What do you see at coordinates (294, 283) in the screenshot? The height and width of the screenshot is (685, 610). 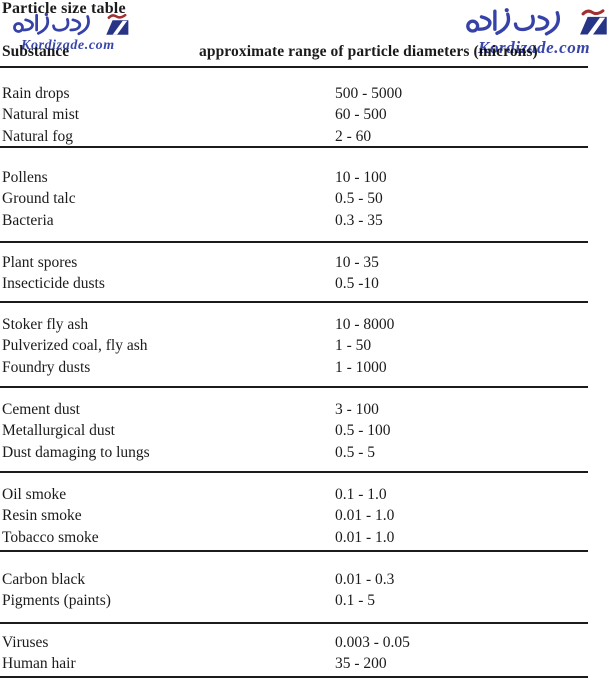 I see `table-row: Insecticide dusts 0.5 -10` at bounding box center [294, 283].